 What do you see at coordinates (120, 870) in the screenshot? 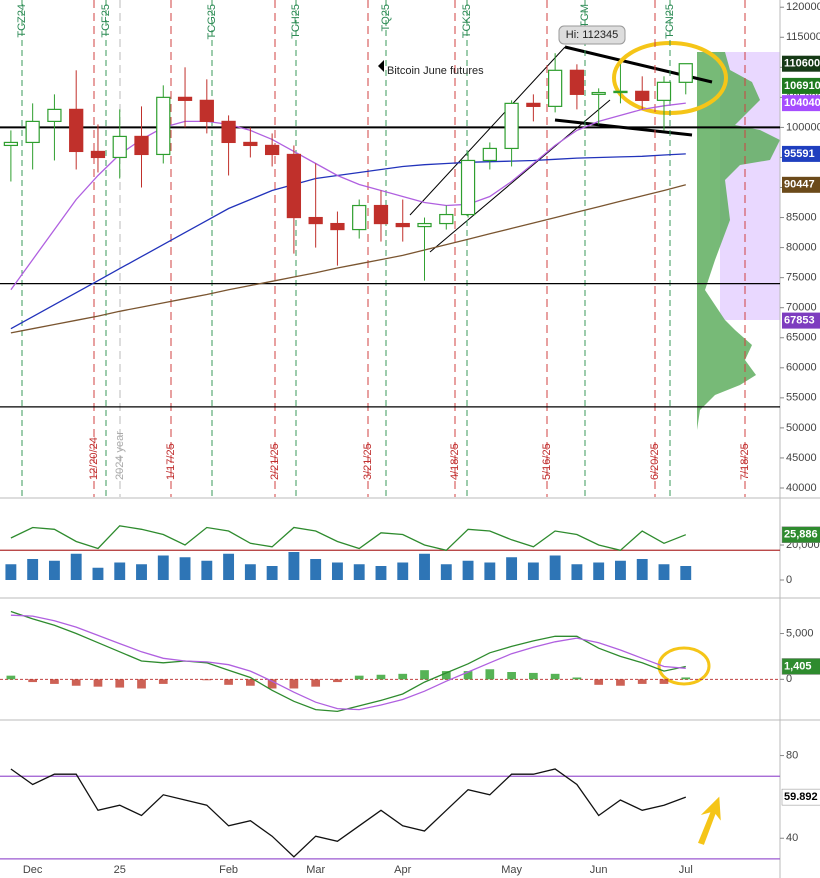
I see `x-tick-label: 25` at bounding box center [120, 870].